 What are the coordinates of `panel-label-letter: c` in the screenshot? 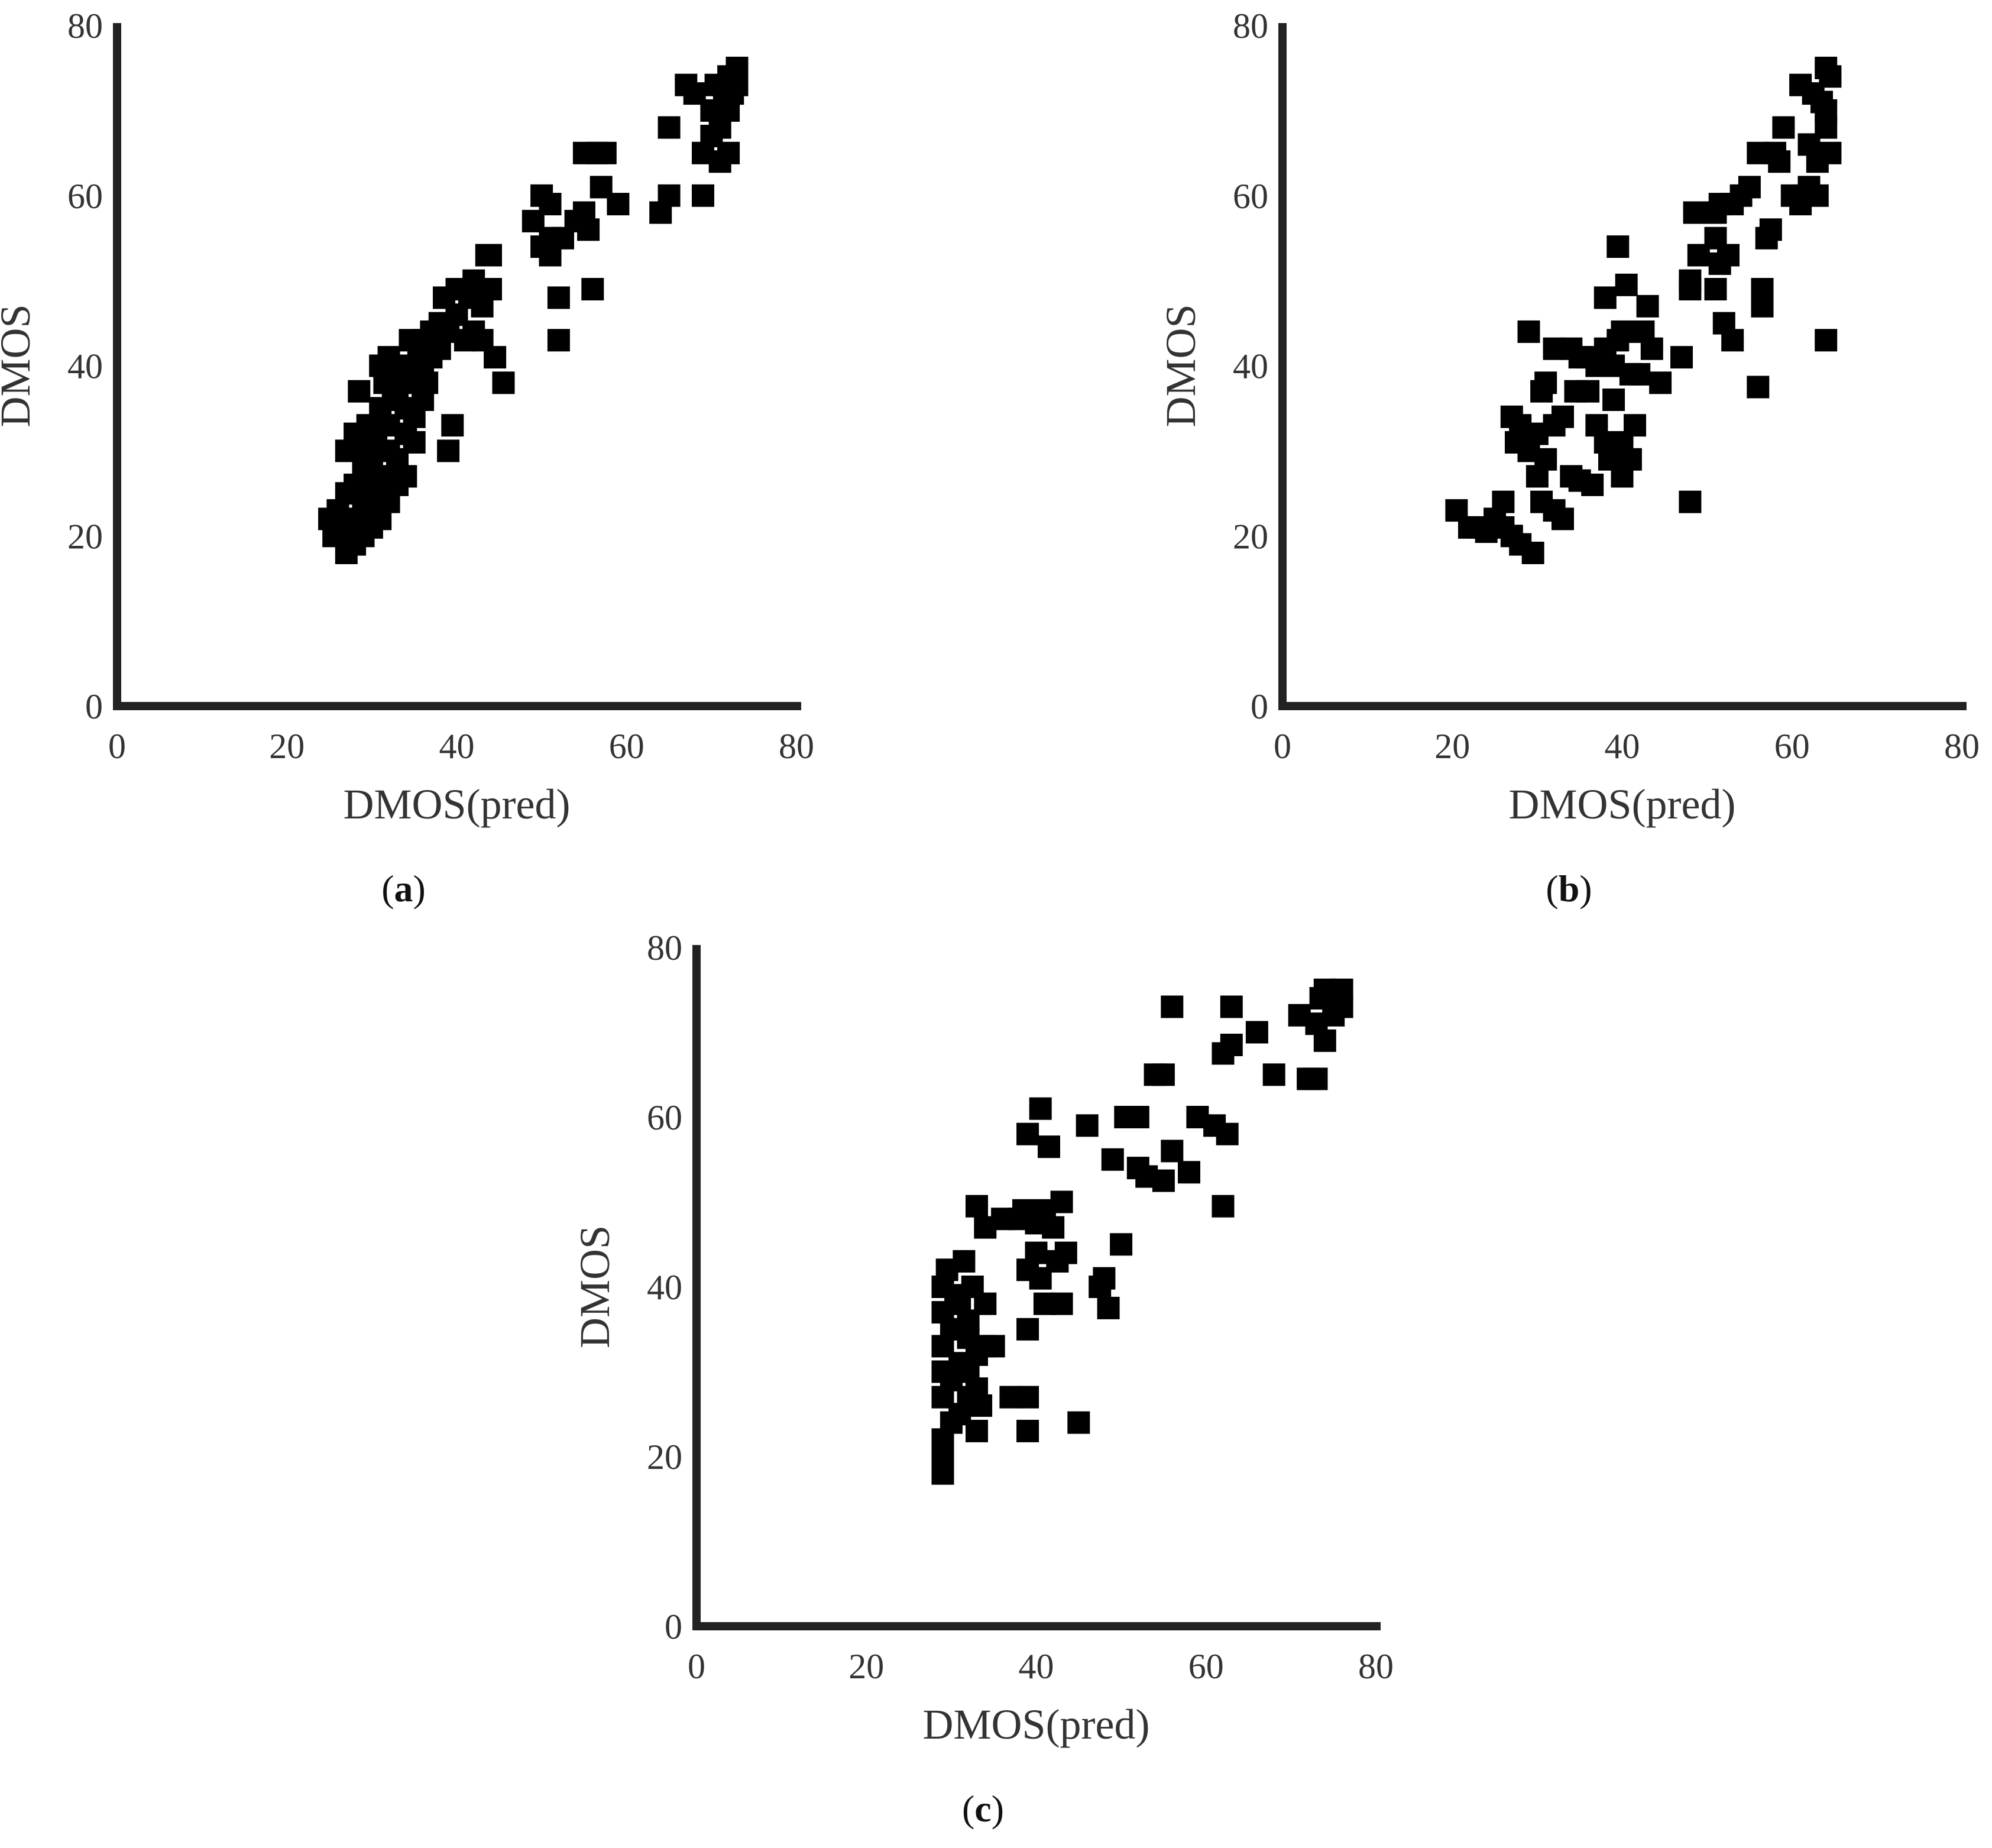 It's located at (982, 1809).